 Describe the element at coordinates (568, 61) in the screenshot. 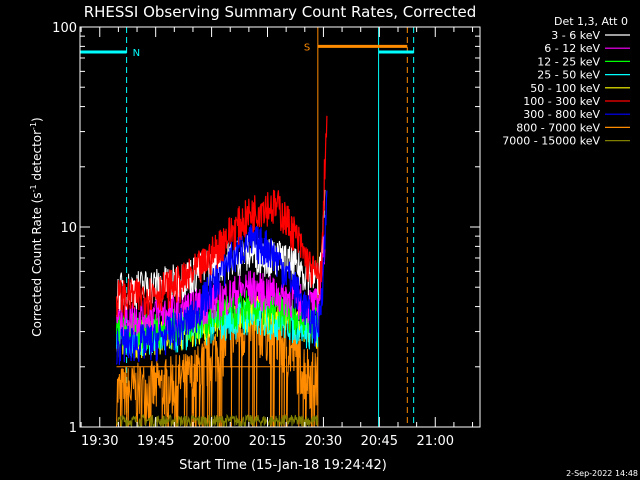

I see `legend-label-2: 12 - 25 keV` at that location.